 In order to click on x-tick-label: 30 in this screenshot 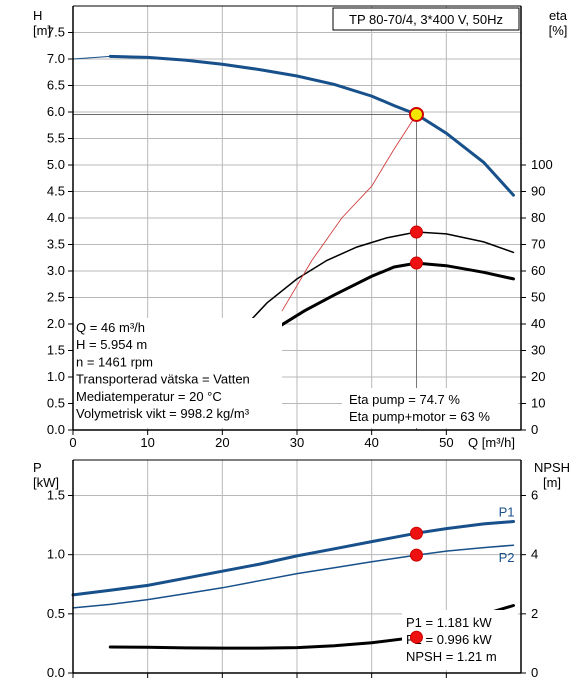, I will do `click(297, 442)`.